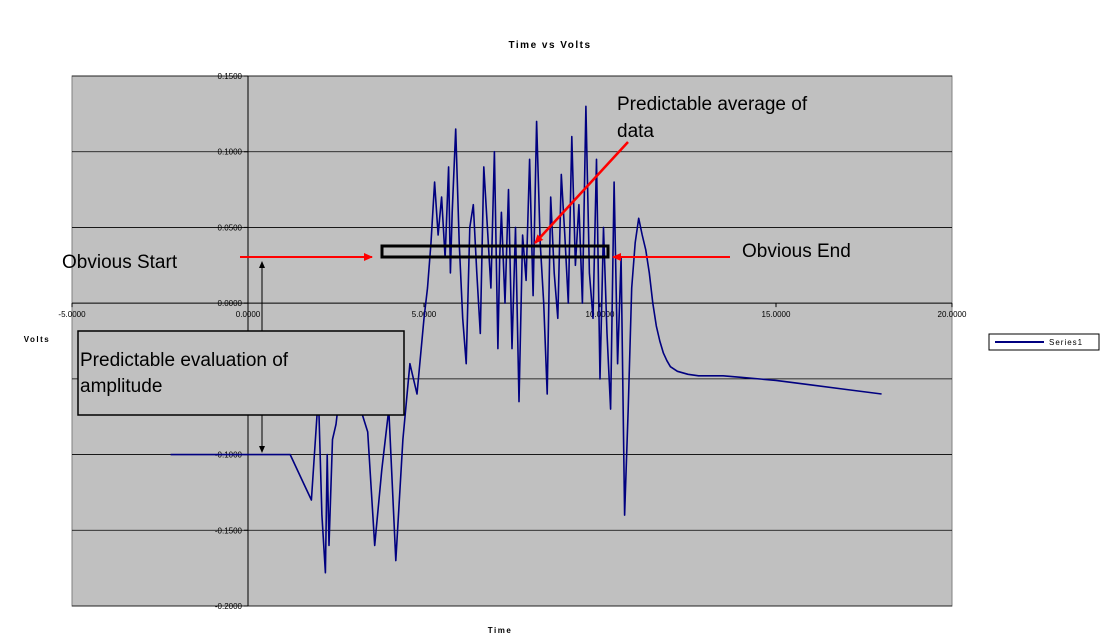  What do you see at coordinates (581, 192) in the screenshot?
I see `average-arrow` at bounding box center [581, 192].